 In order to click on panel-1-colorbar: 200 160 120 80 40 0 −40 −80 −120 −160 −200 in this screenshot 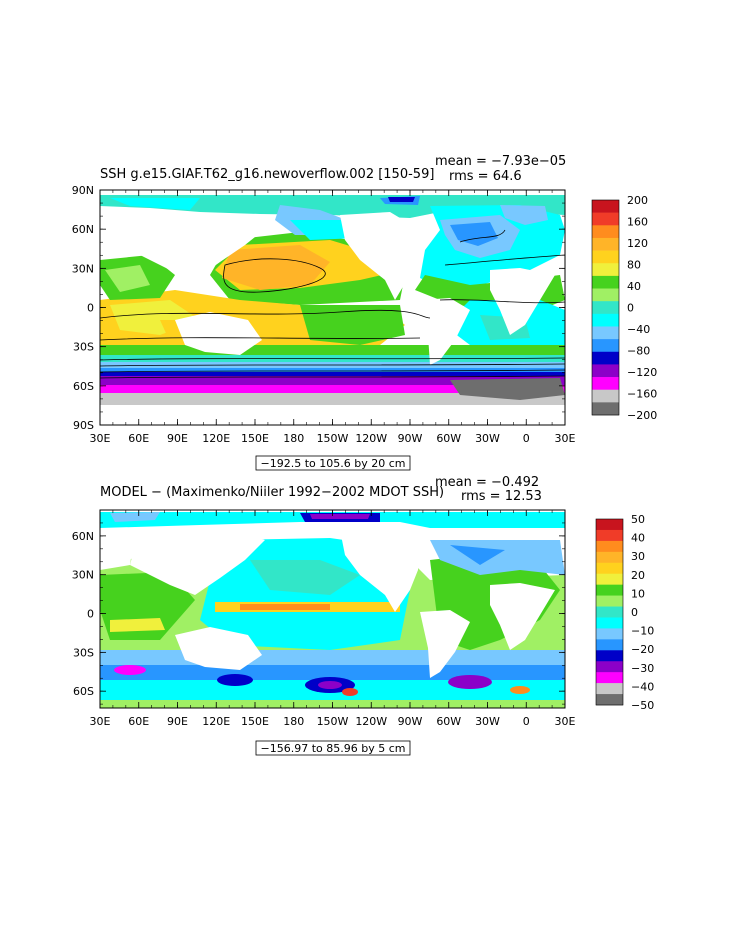, I will do `click(624, 308)`.